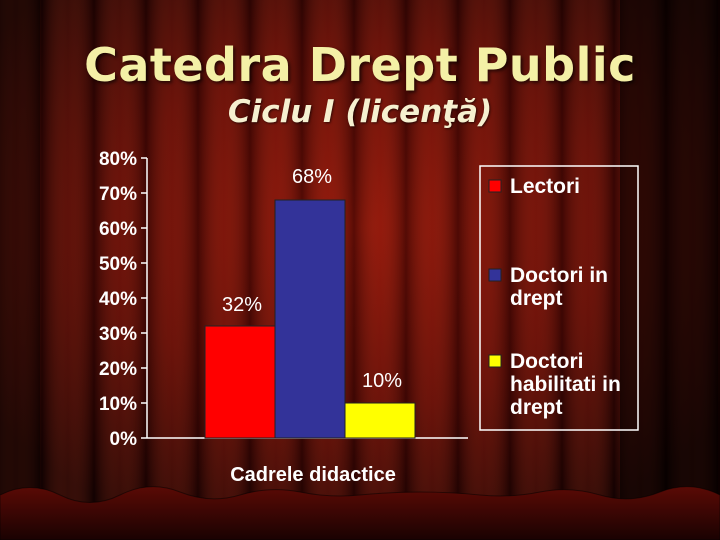 Image resolution: width=720 pixels, height=540 pixels. I want to click on bar-data-label: 32%, so click(242, 305).